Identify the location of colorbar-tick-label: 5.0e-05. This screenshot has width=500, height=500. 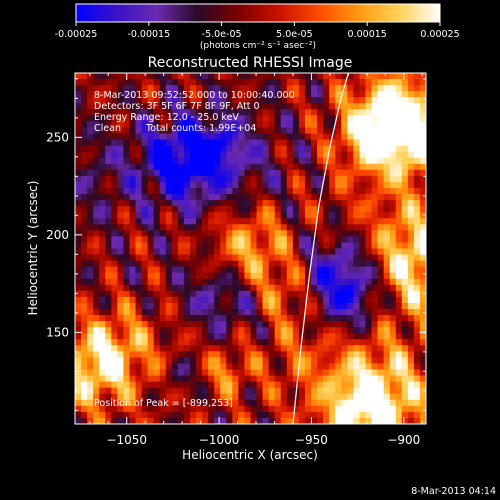
(294, 34).